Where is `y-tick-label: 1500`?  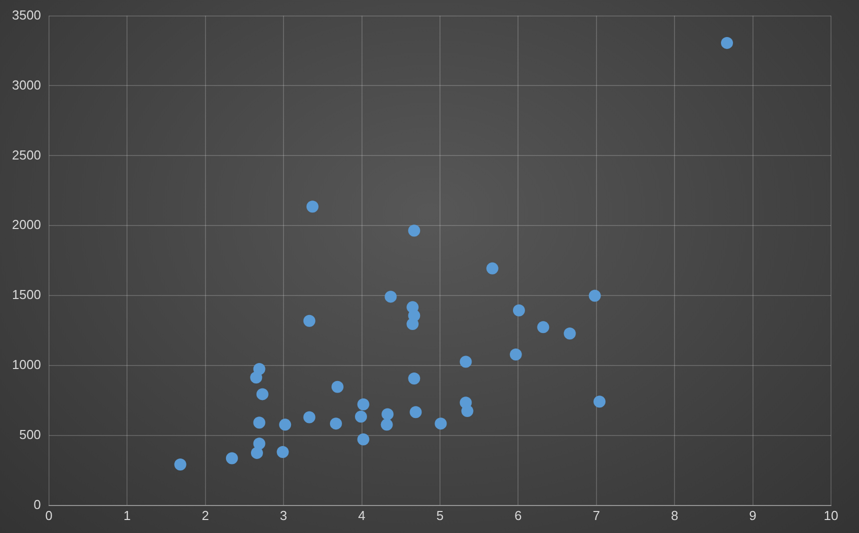
y-tick-label: 1500 is located at coordinates (26, 294).